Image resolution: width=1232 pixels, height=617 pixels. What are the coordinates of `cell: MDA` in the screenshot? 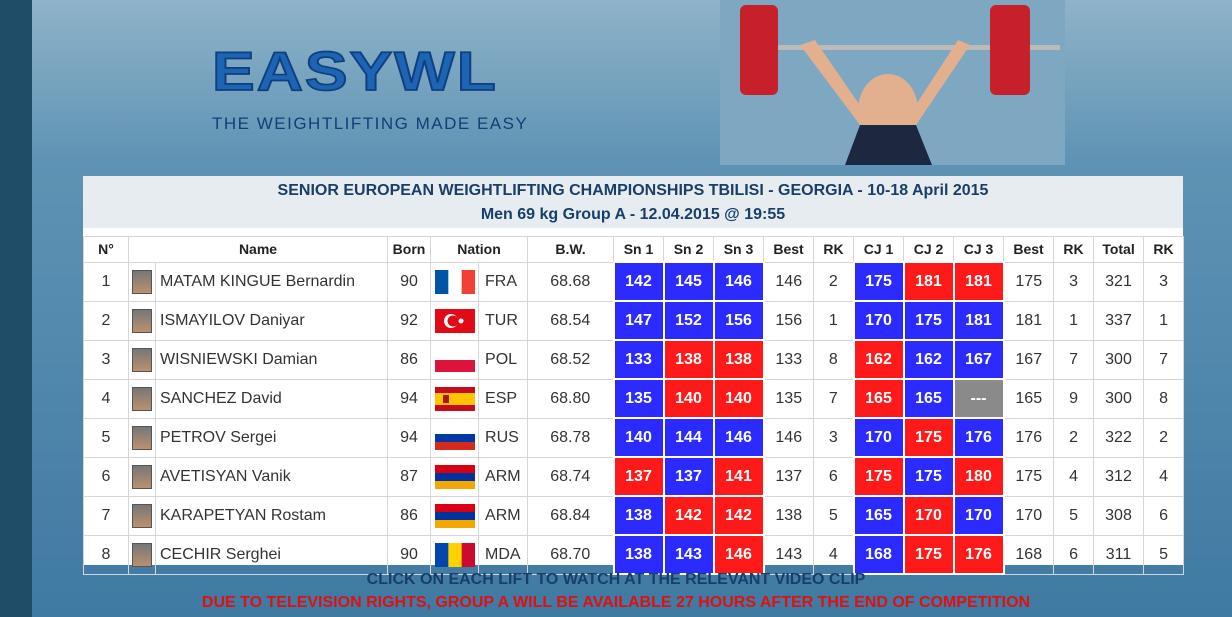 It's located at (503, 554).